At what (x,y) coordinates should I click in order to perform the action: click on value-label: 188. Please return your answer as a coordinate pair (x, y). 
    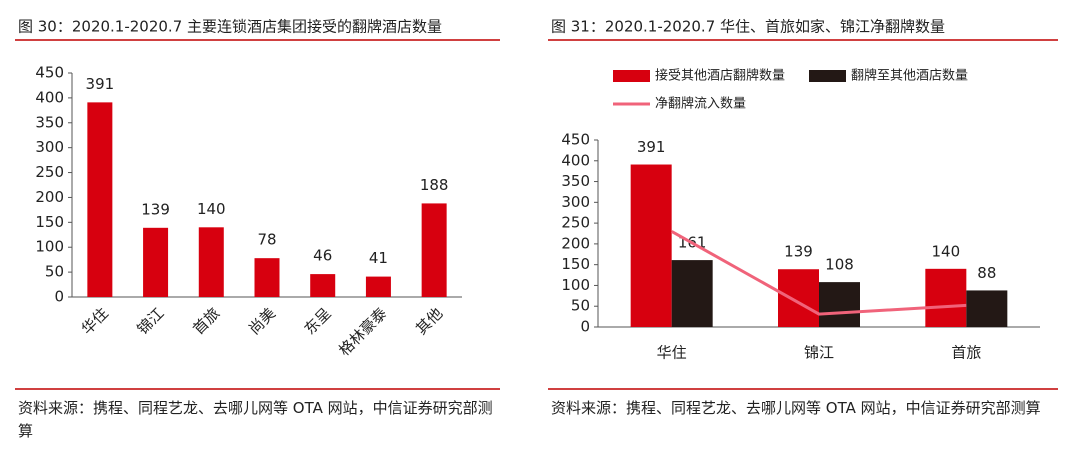
    Looking at the image, I should click on (434, 185).